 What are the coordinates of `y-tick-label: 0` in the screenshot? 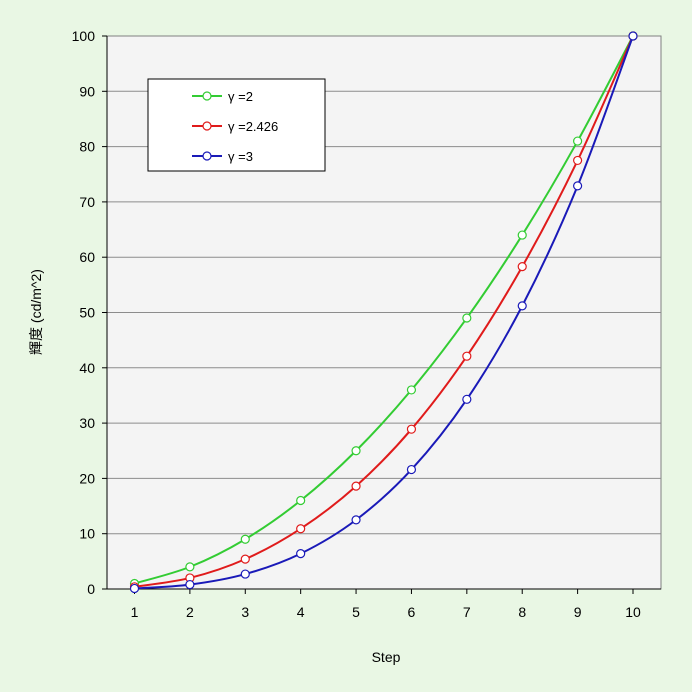 It's located at (91, 589).